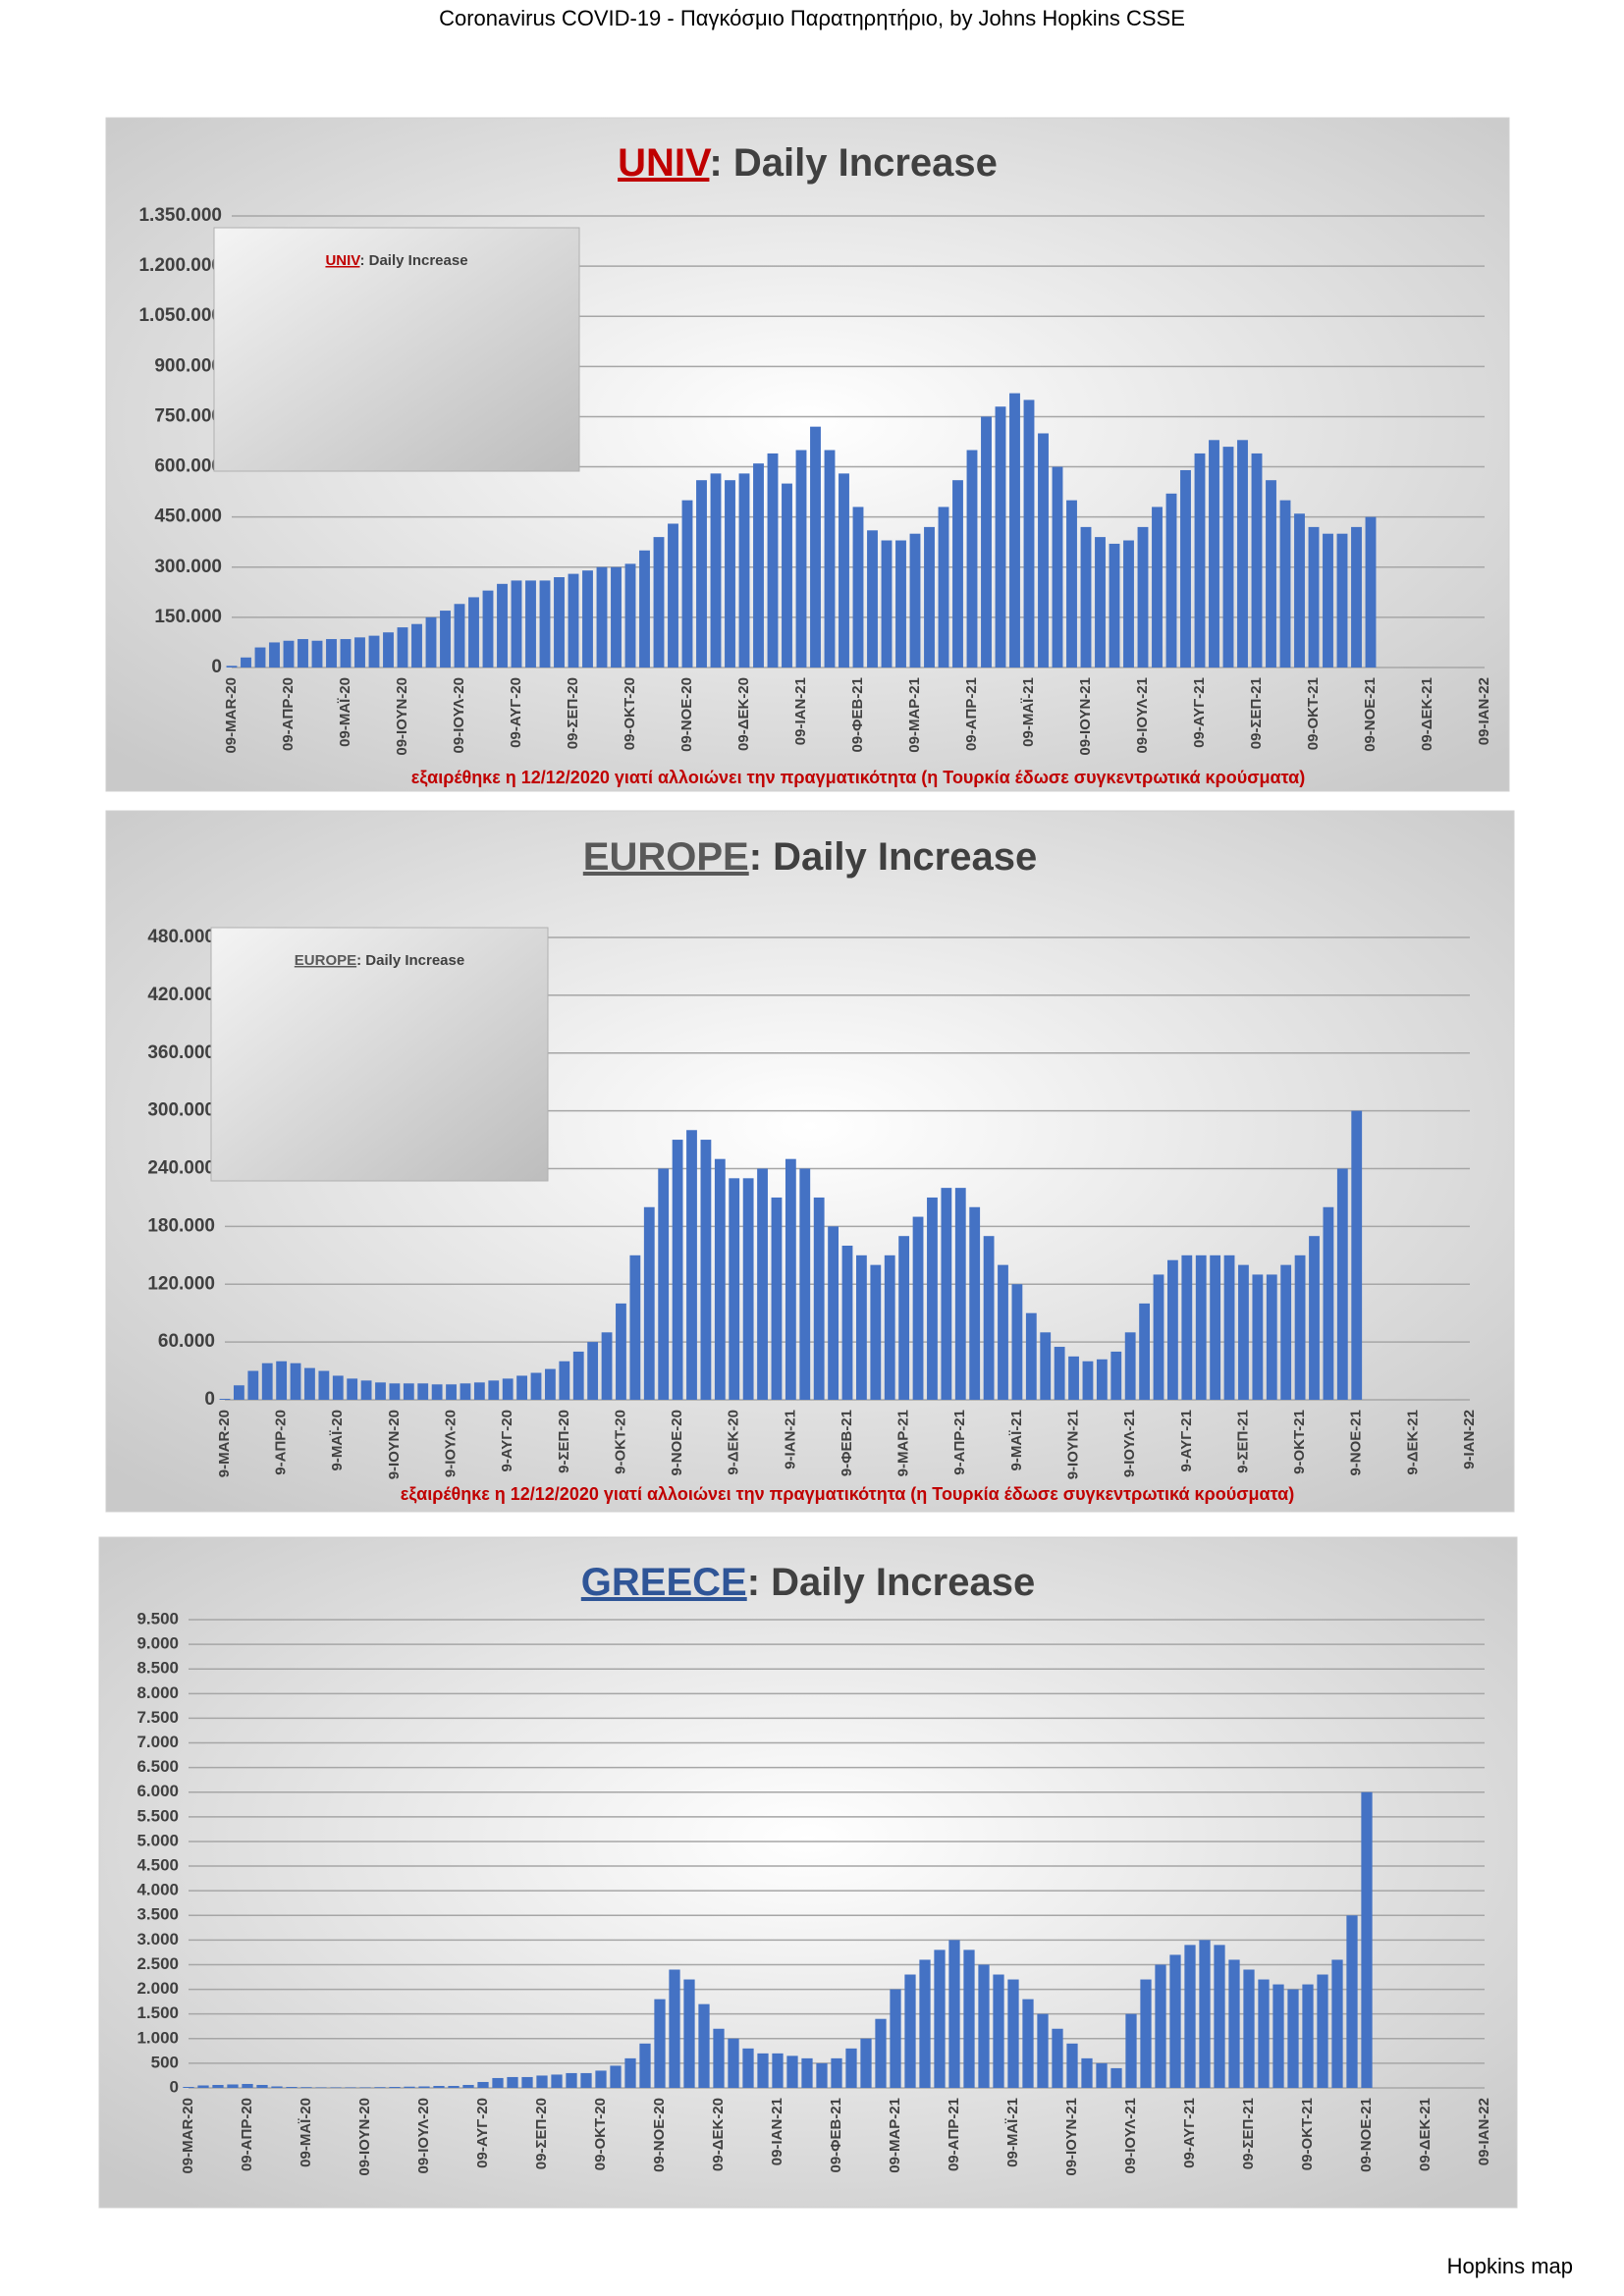  What do you see at coordinates (165, 2062) in the screenshot?
I see `y-tick-label: 500` at bounding box center [165, 2062].